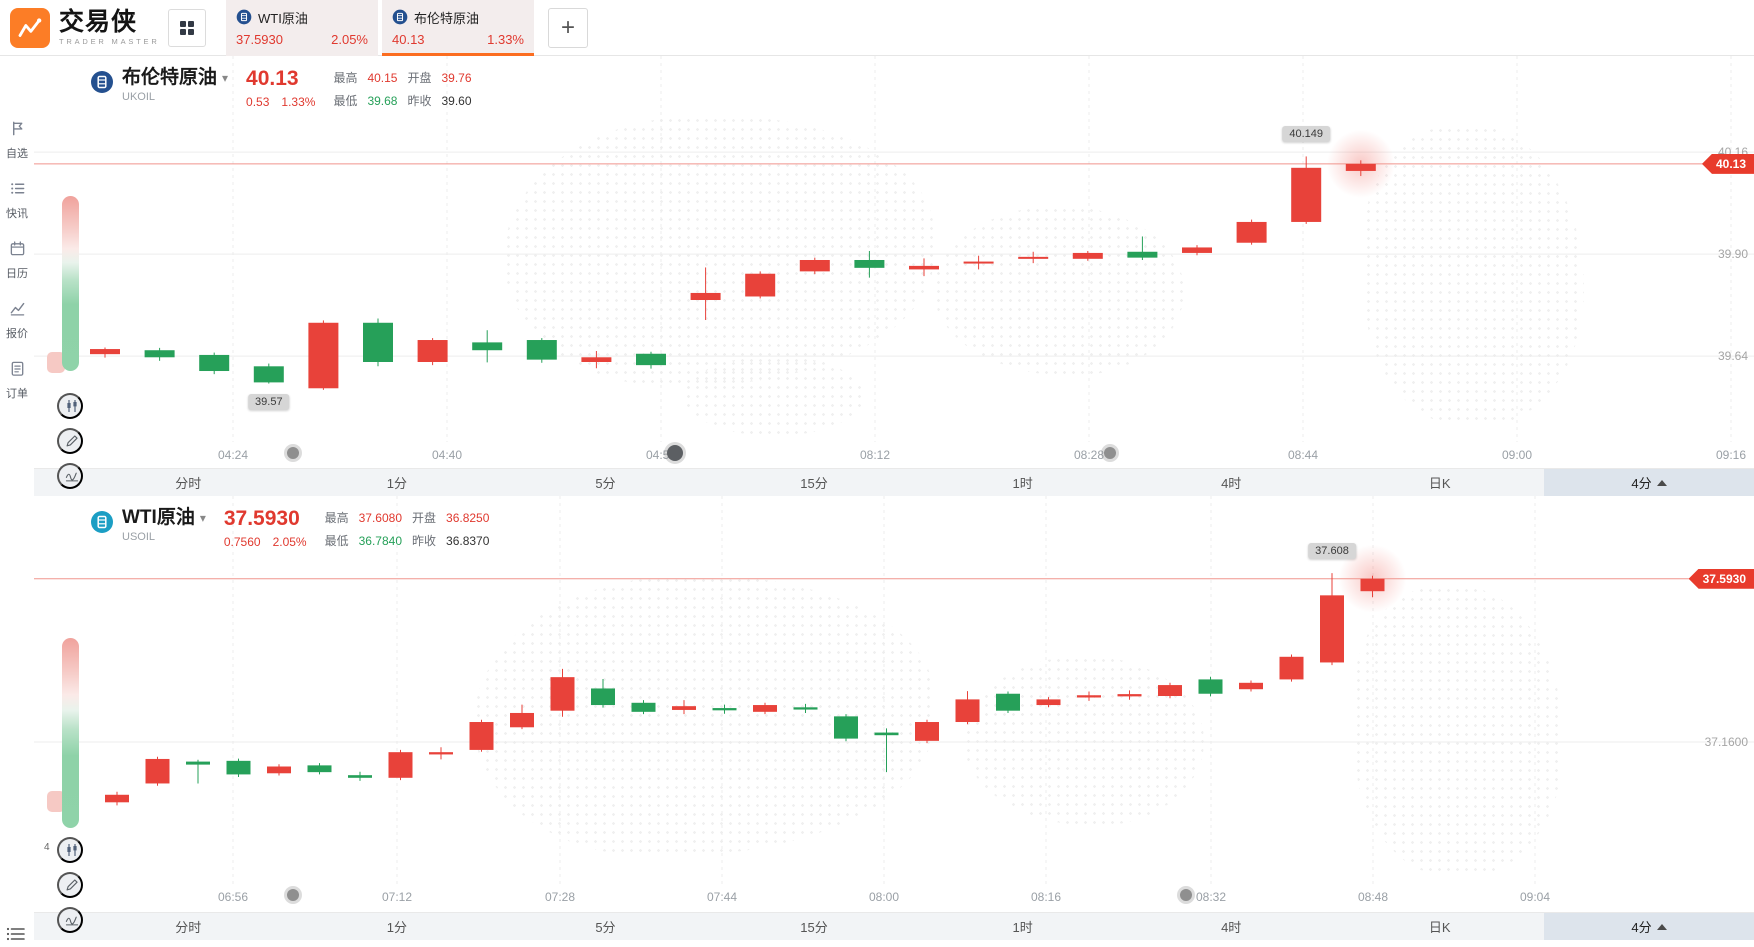 The image size is (1754, 947). I want to click on wave-line-icon, so click(72, 920).